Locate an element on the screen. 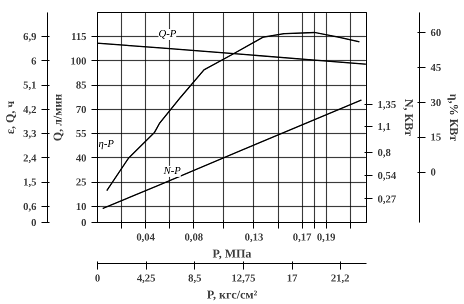 This screenshot has height=304, width=464. x-tick-label: 0,04 is located at coordinates (146, 238).